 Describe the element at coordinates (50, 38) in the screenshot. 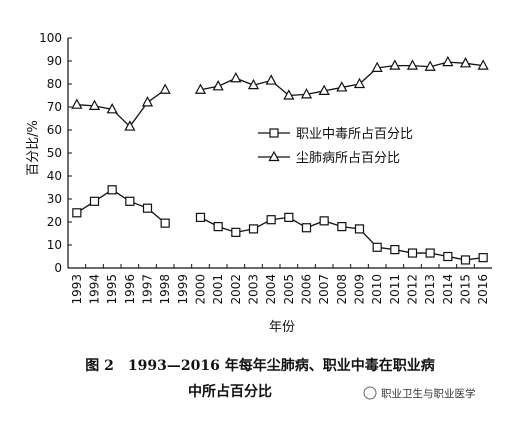

I see `y-tick-label: 100` at that location.